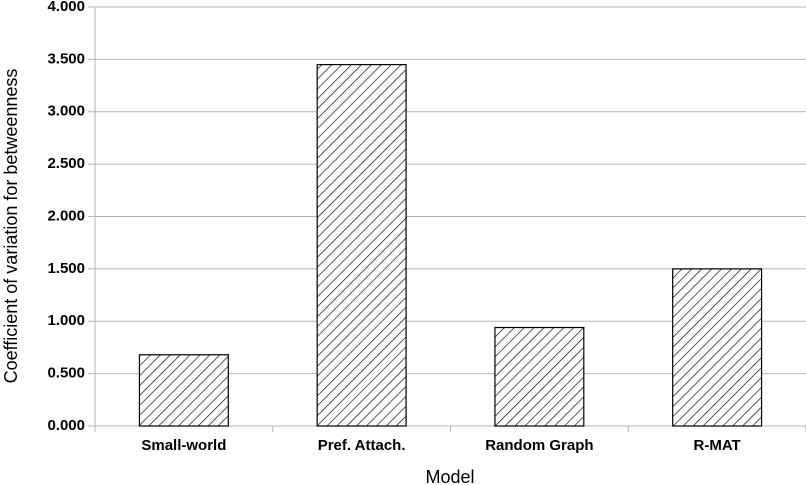 Image resolution: width=806 pixels, height=485 pixels. I want to click on x-axis-title: Model, so click(449, 476).